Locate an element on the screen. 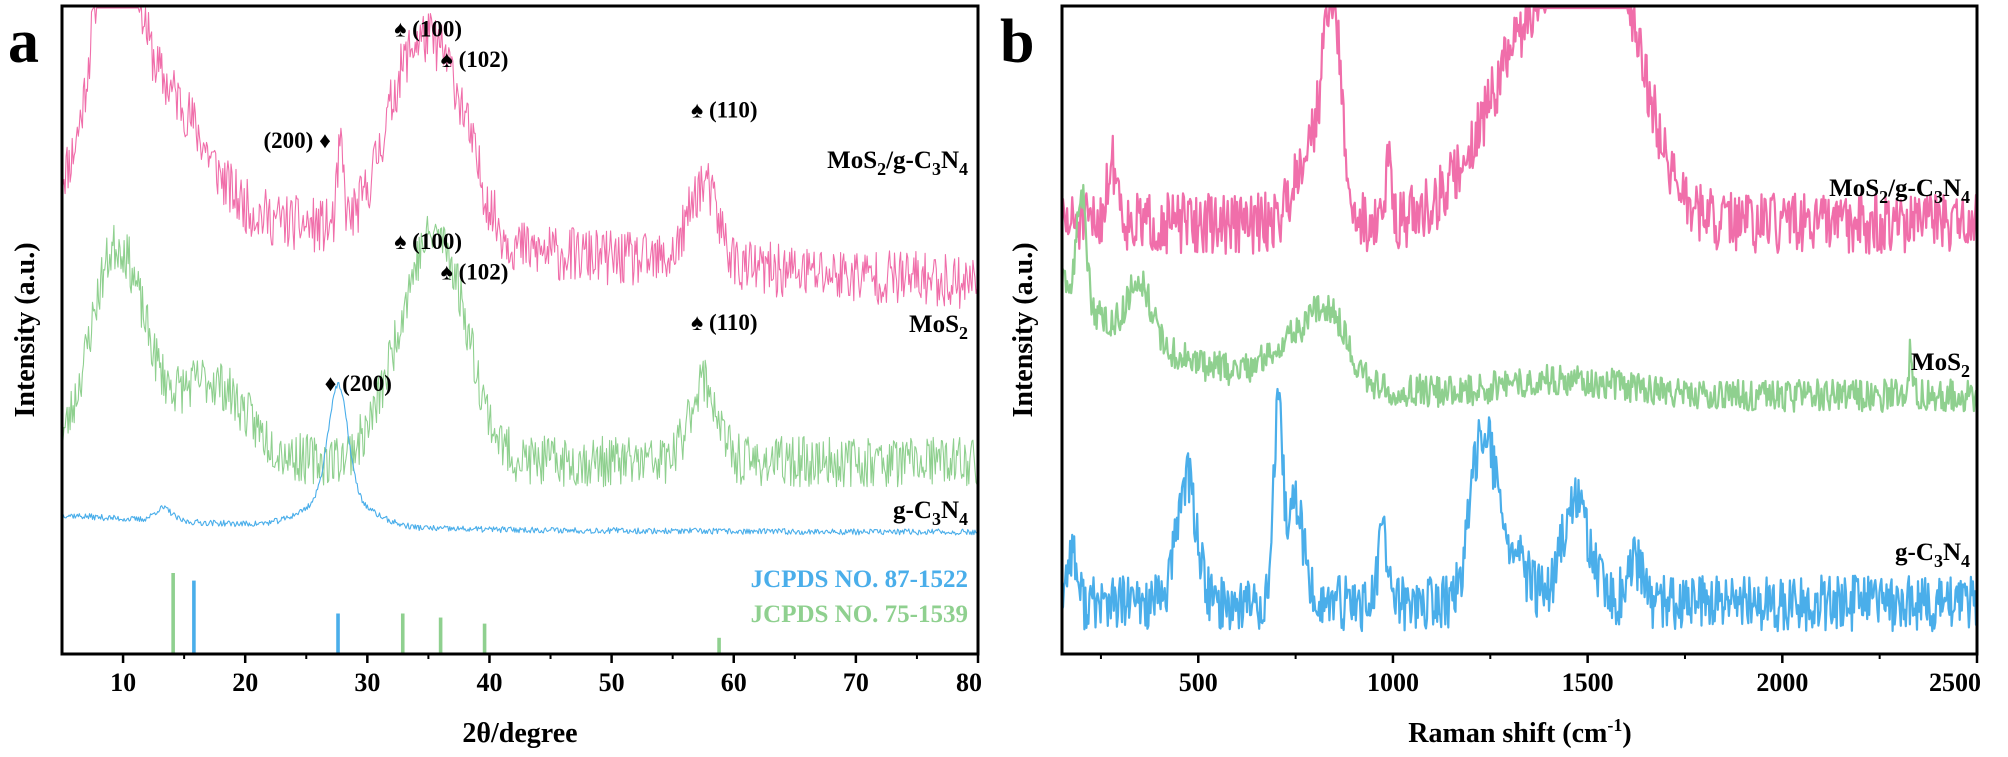  panel-a-series-line-g-c3n4 is located at coordinates (520, 458).